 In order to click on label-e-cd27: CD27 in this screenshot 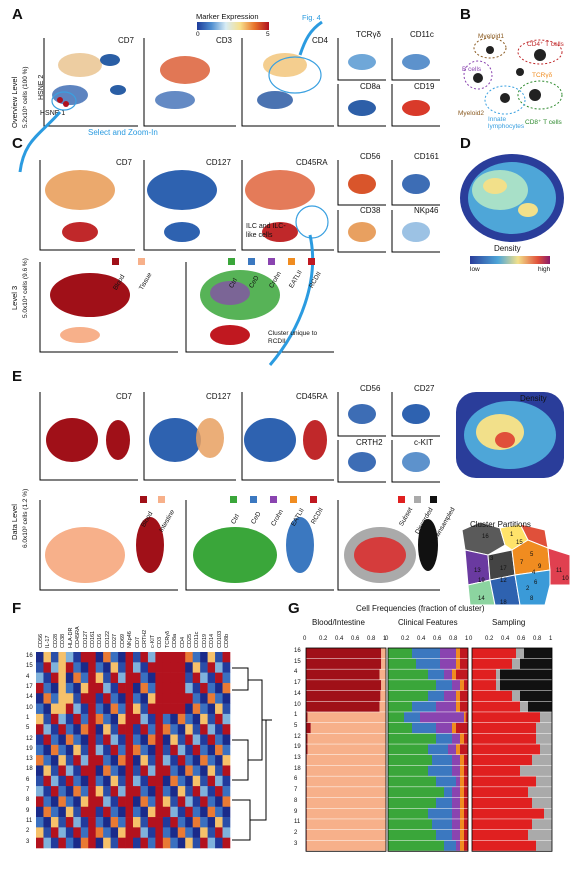, I will do `click(424, 388)`.